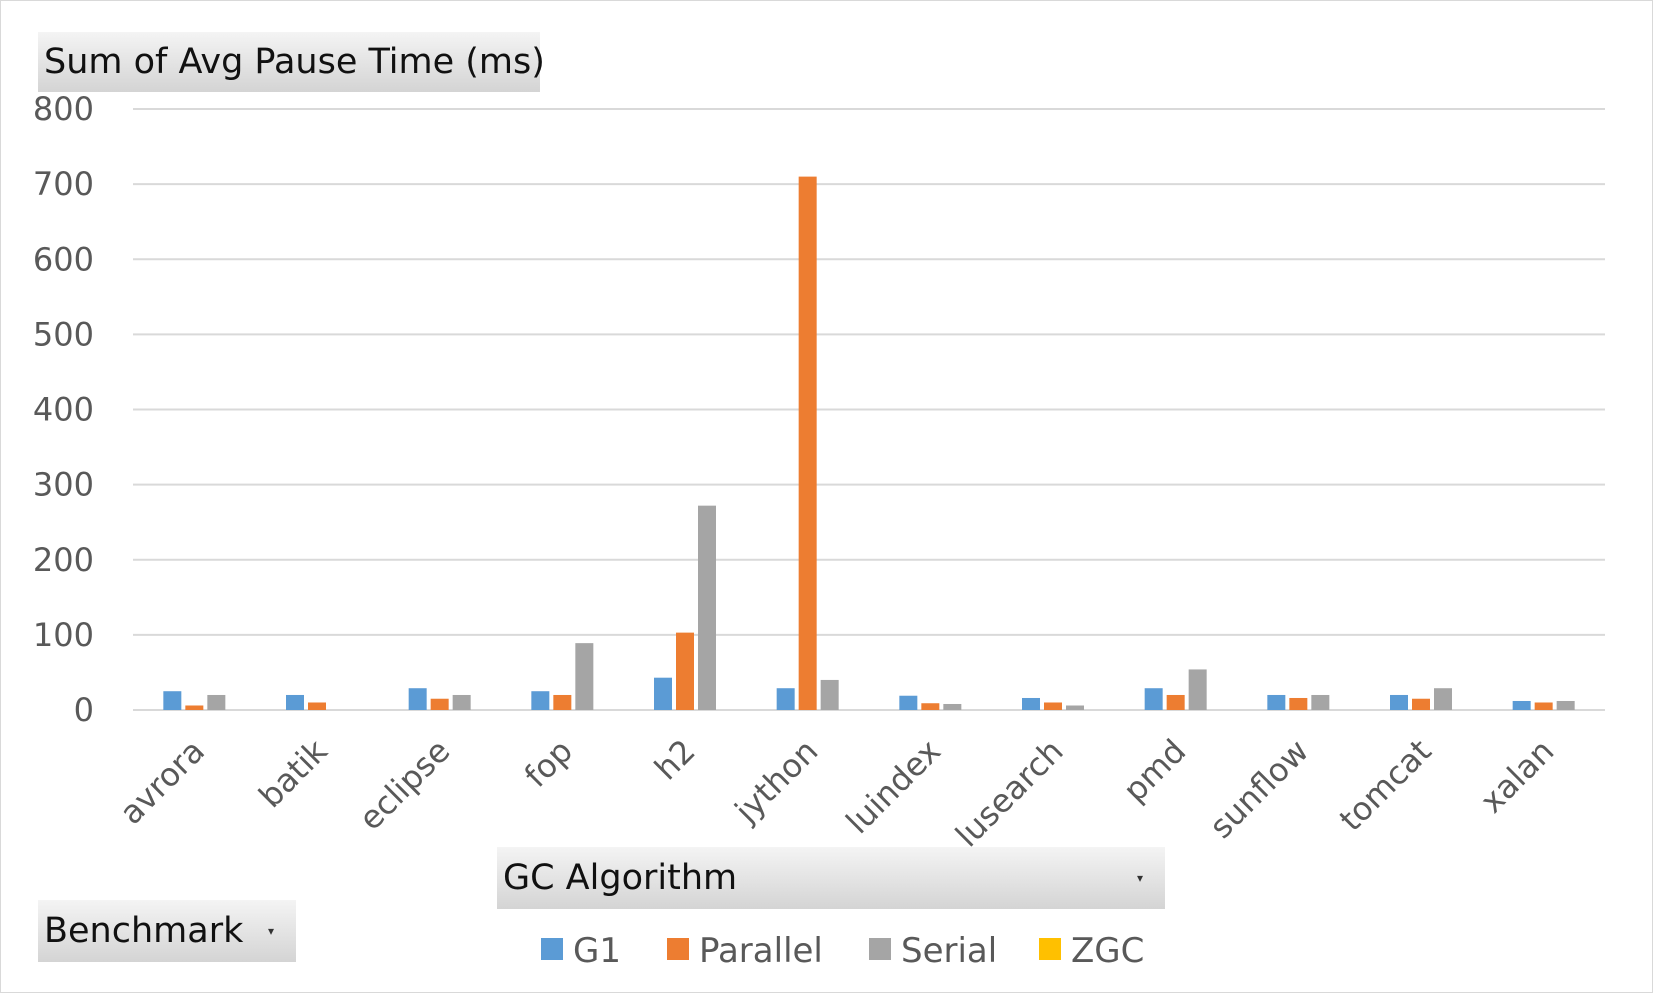 This screenshot has width=1653, height=994. Describe the element at coordinates (63, 334) in the screenshot. I see `y-tick-label: 500` at that location.